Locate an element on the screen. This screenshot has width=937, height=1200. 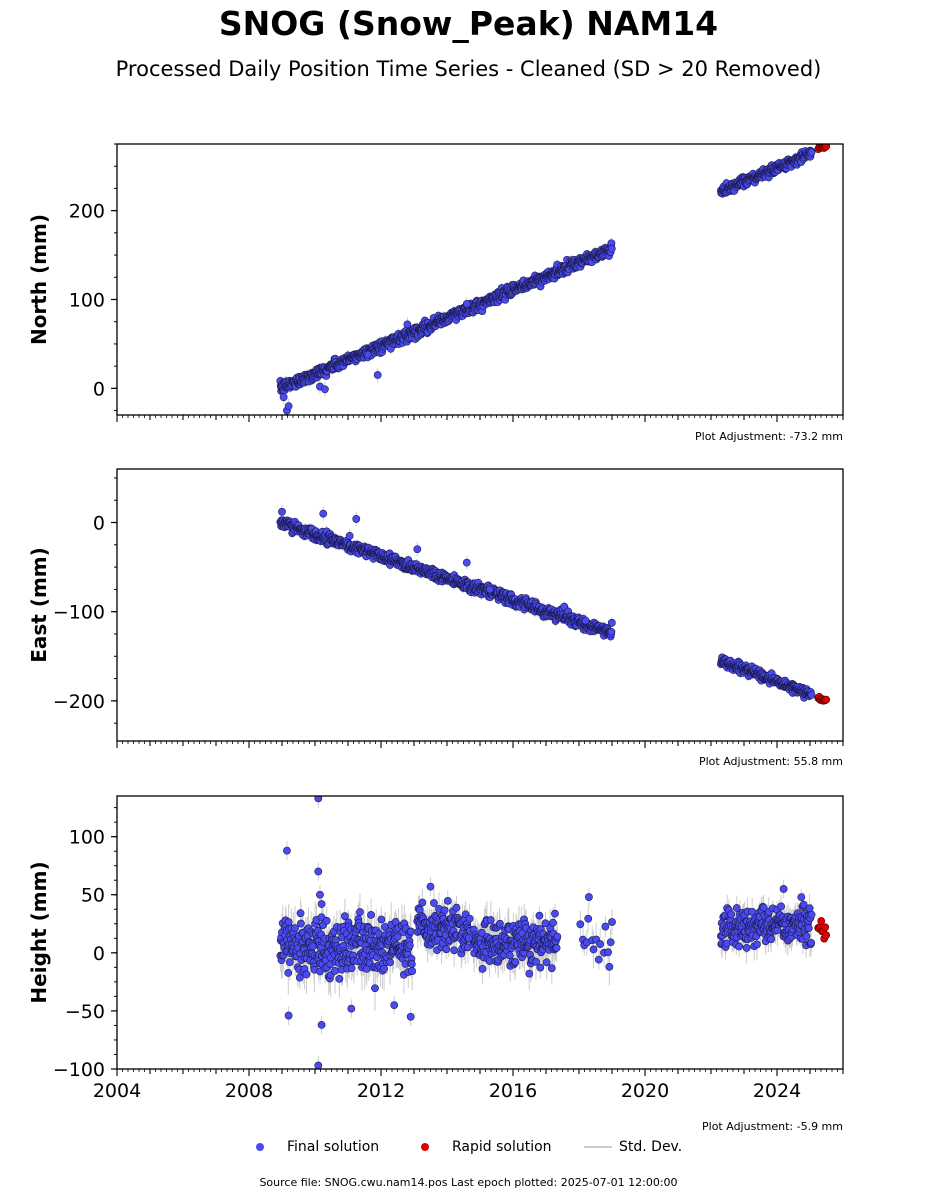
plot-adjustment-note: Plot Adjustment: 55.8 mm is located at coordinates (771, 761).